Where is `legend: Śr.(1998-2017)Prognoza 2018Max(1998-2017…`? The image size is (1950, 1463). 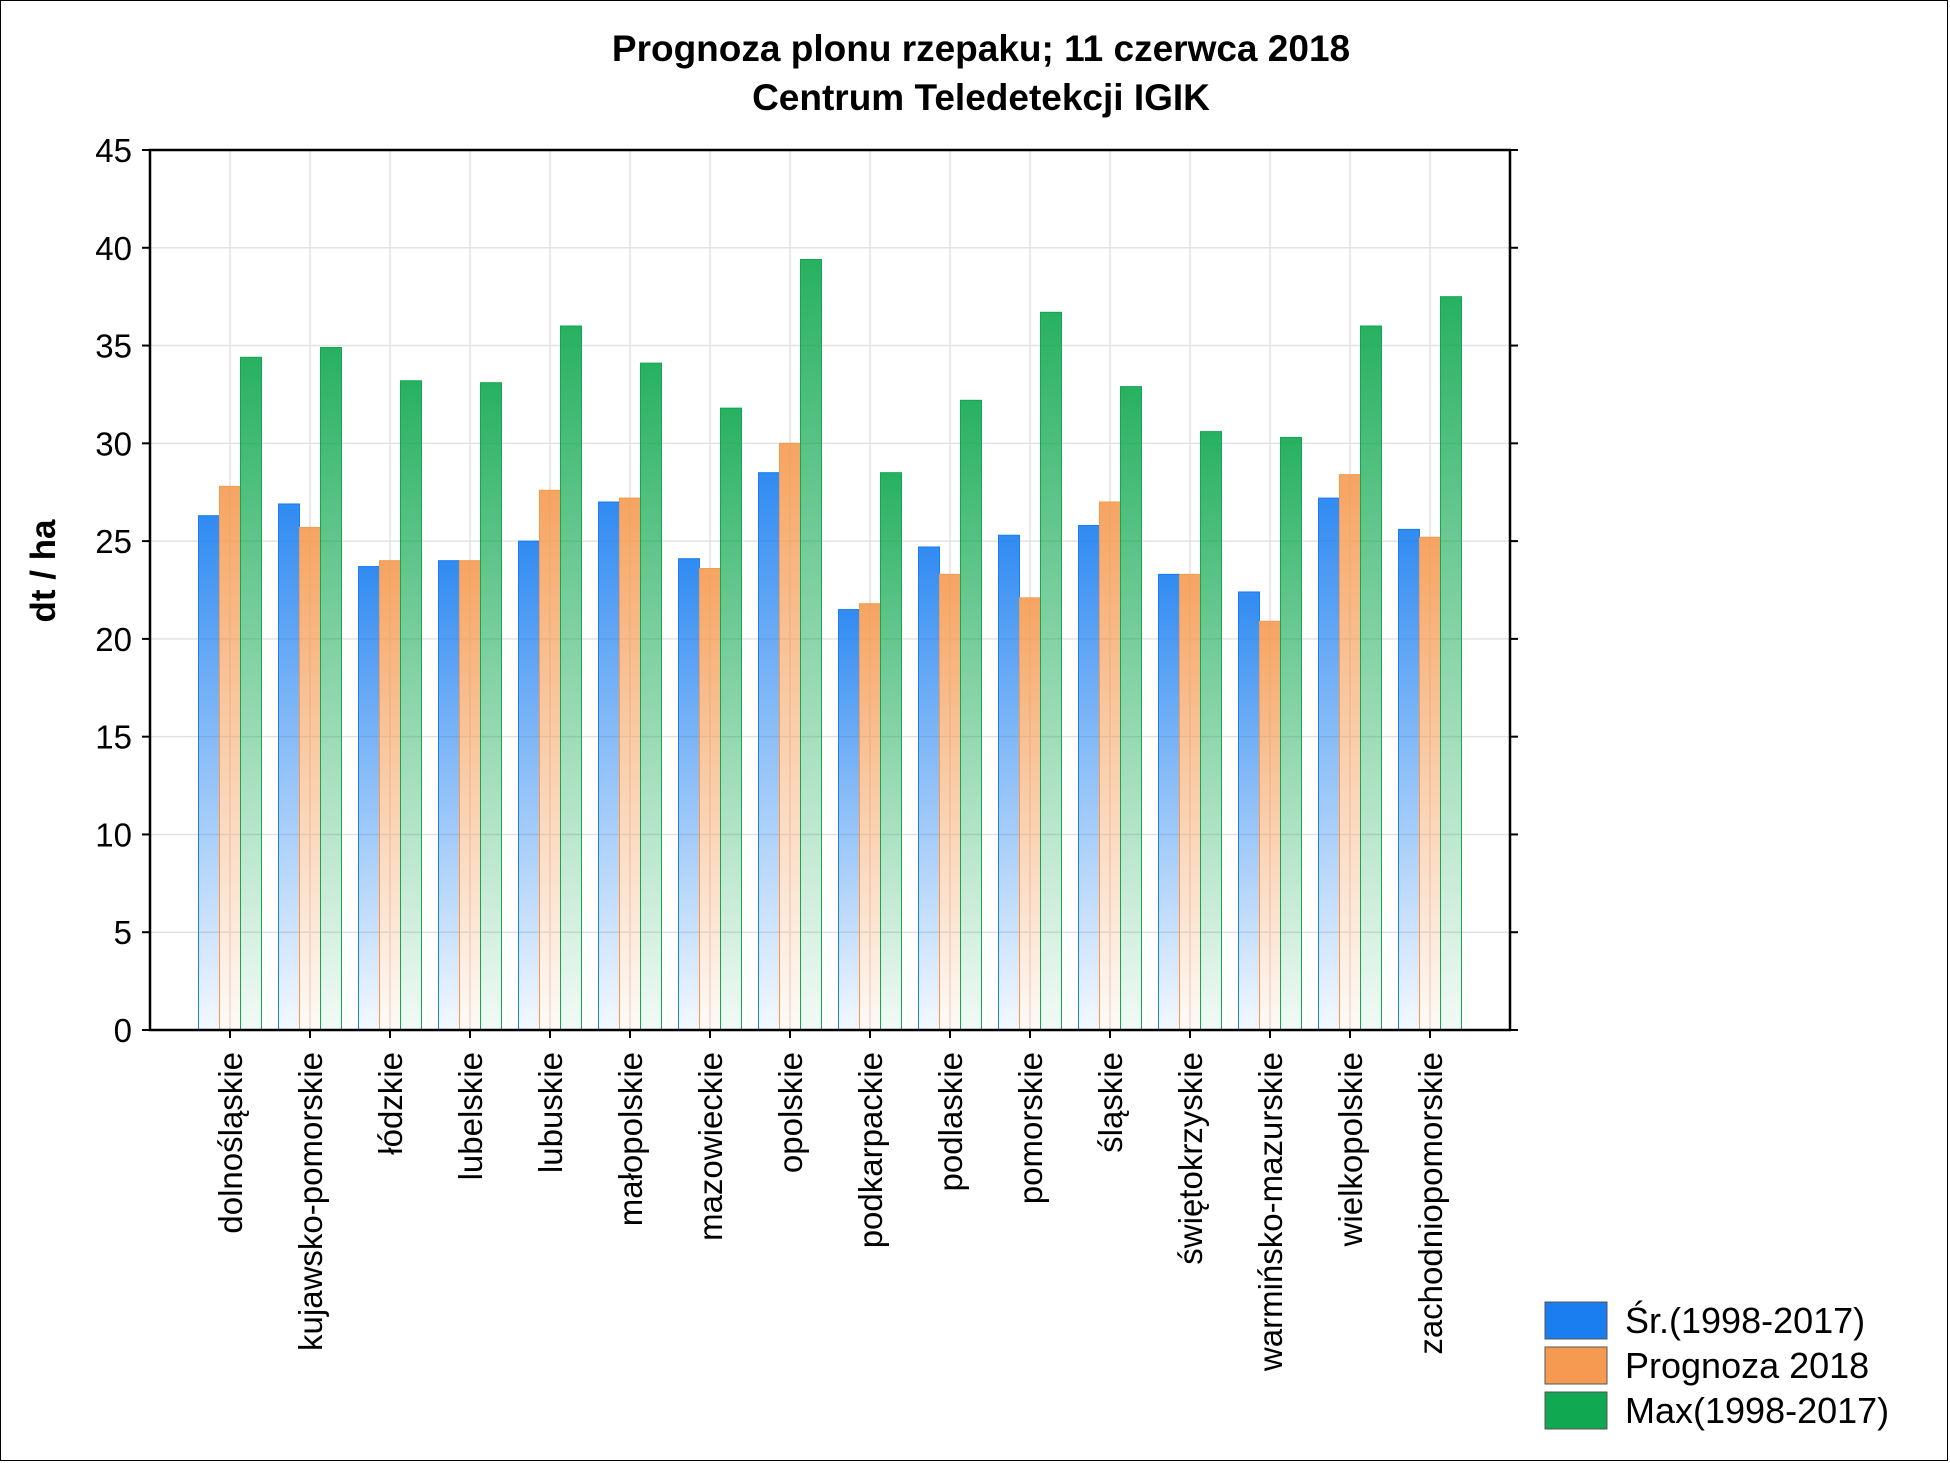
legend: Śr.(1998-2017)Prognoza 2018Max(1998-2017… is located at coordinates (1716, 1365).